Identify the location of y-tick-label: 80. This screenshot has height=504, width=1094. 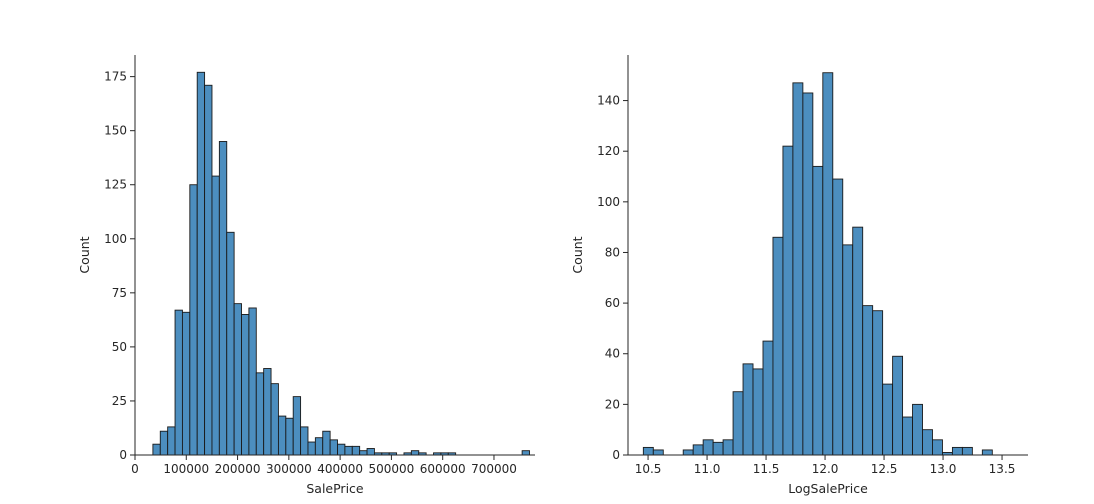
(612, 252).